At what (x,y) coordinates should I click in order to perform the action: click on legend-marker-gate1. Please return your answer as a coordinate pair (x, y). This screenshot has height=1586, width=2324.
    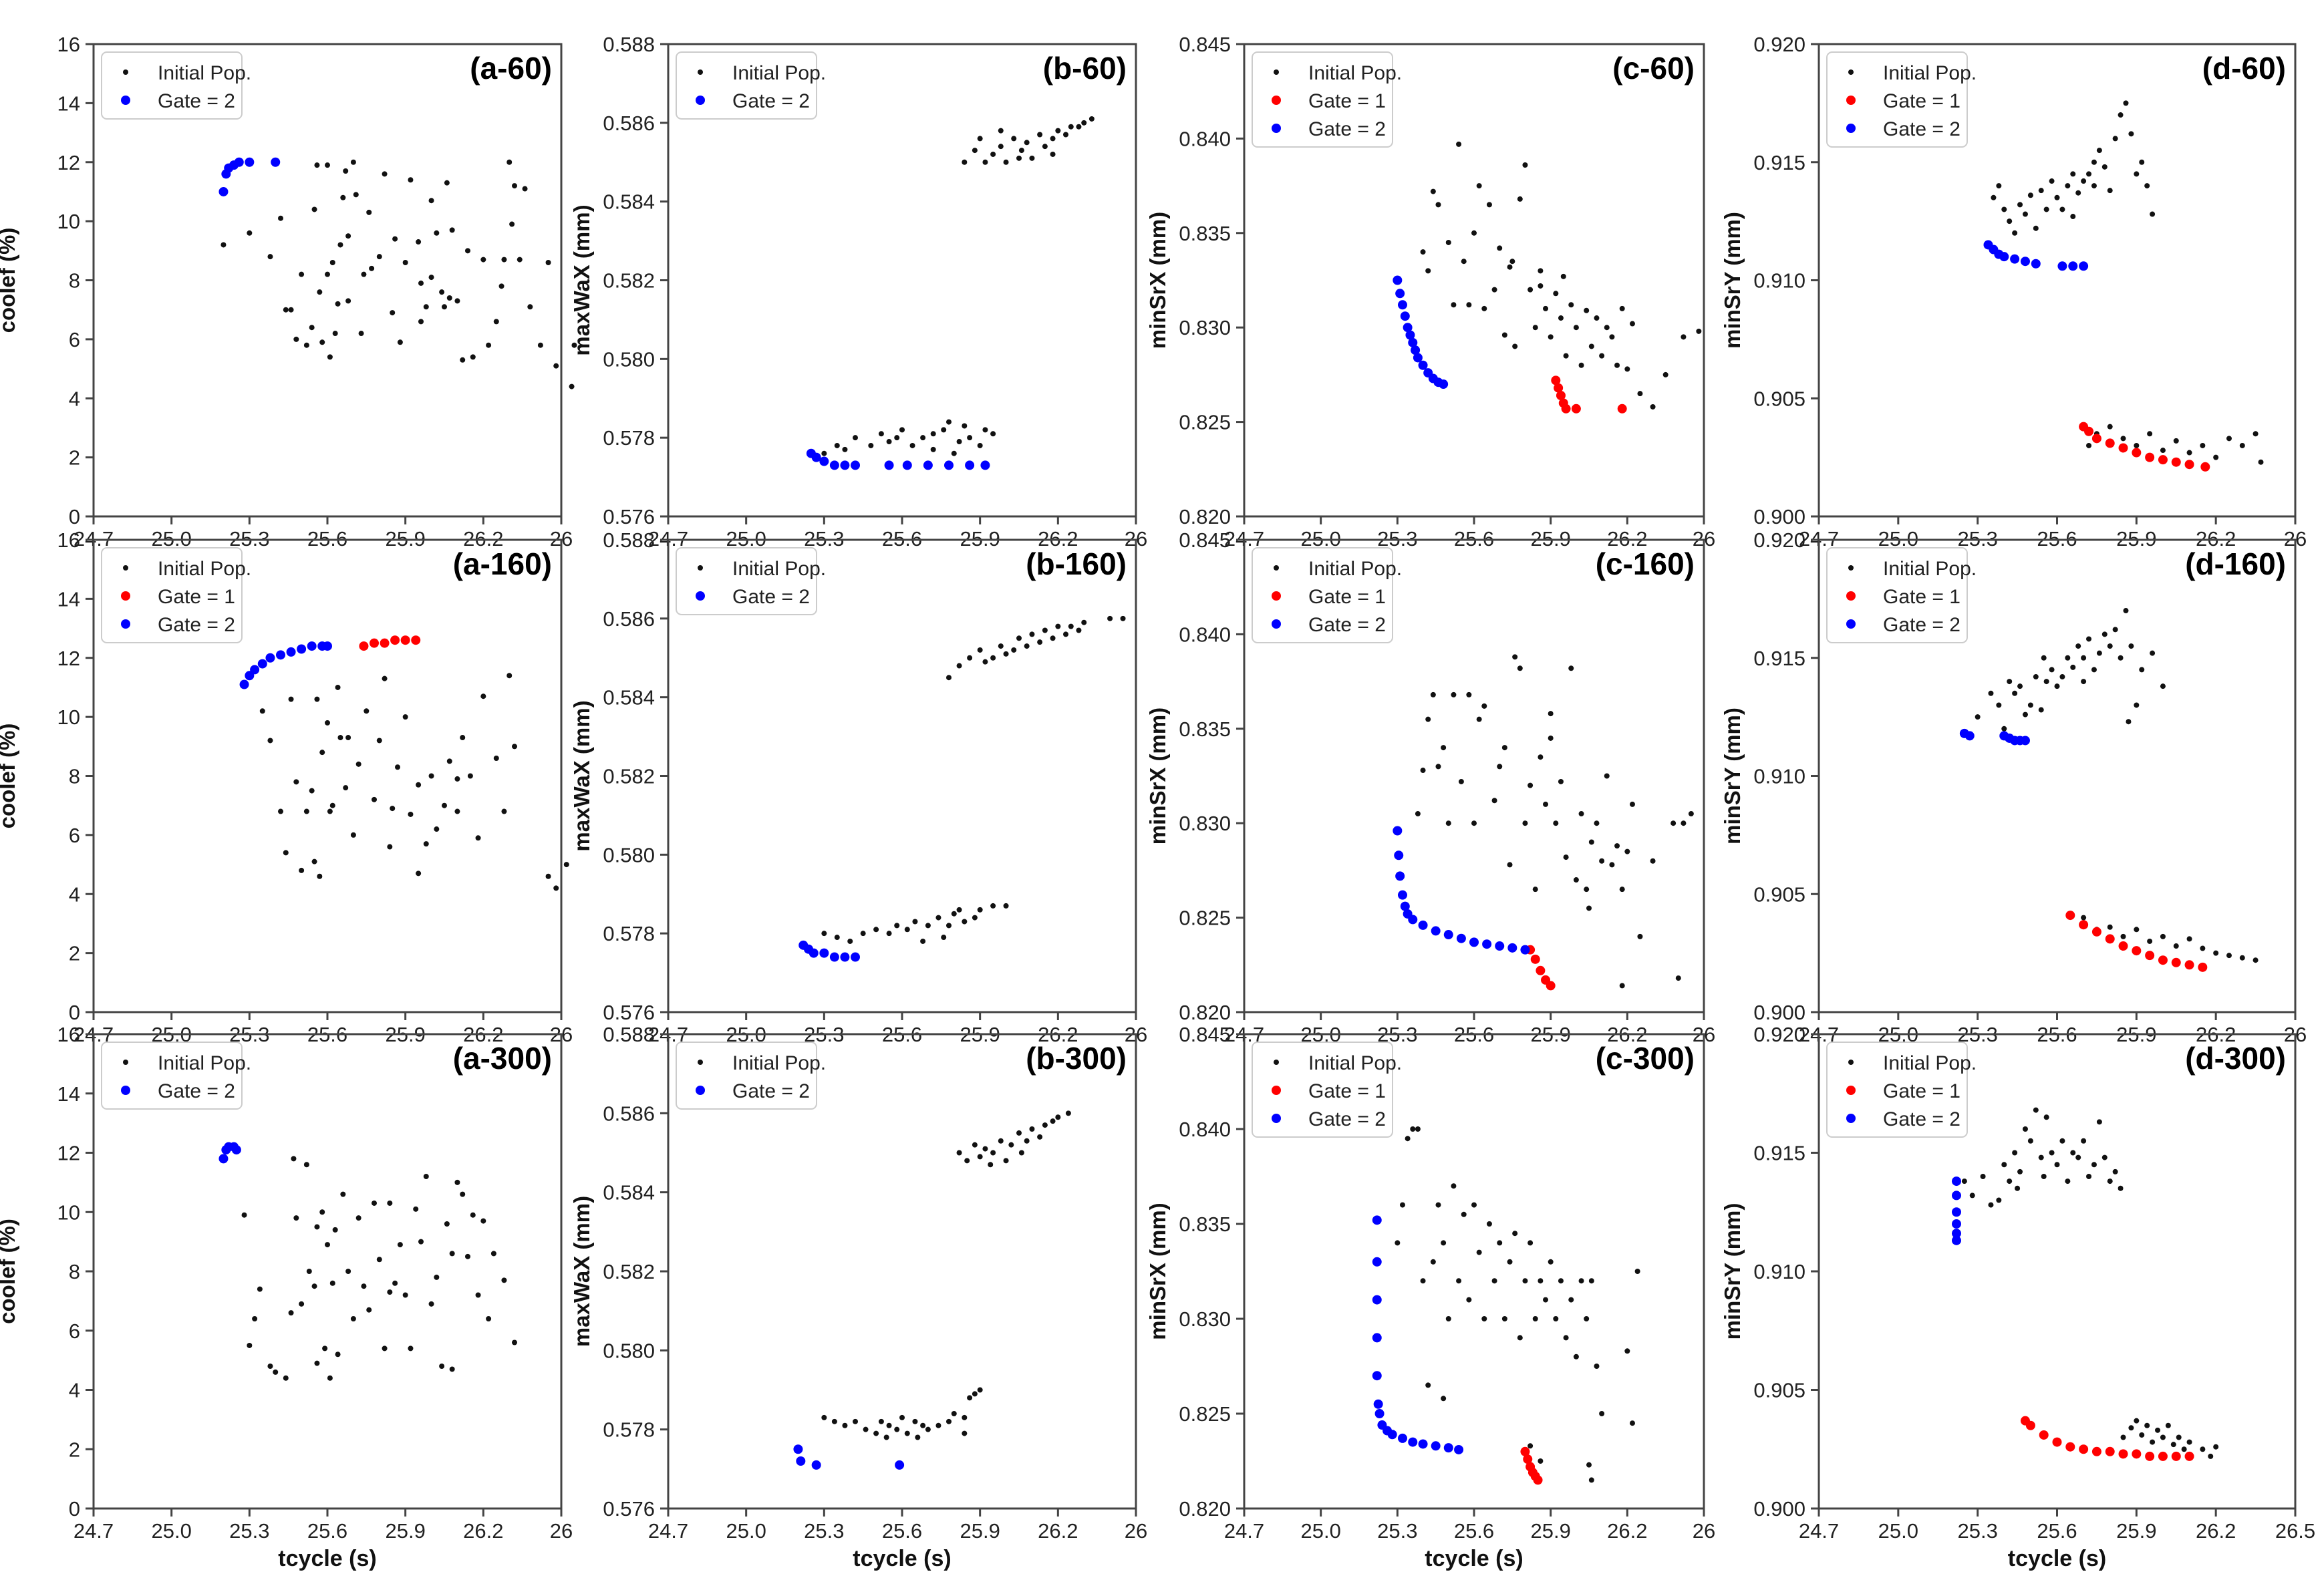
    Looking at the image, I should click on (1851, 100).